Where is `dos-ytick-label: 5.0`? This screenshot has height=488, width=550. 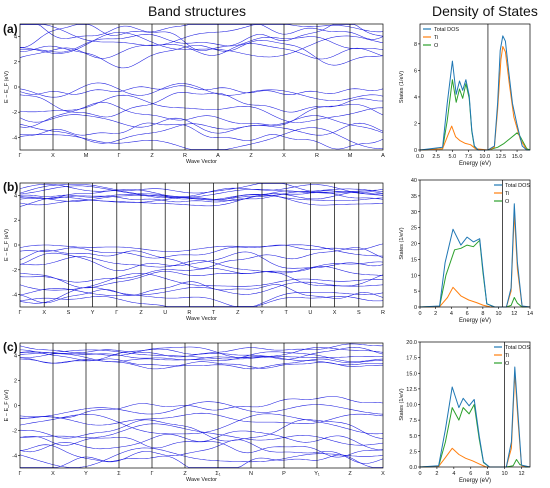
dos-ytick-label: 5.0 is located at coordinates (413, 437).